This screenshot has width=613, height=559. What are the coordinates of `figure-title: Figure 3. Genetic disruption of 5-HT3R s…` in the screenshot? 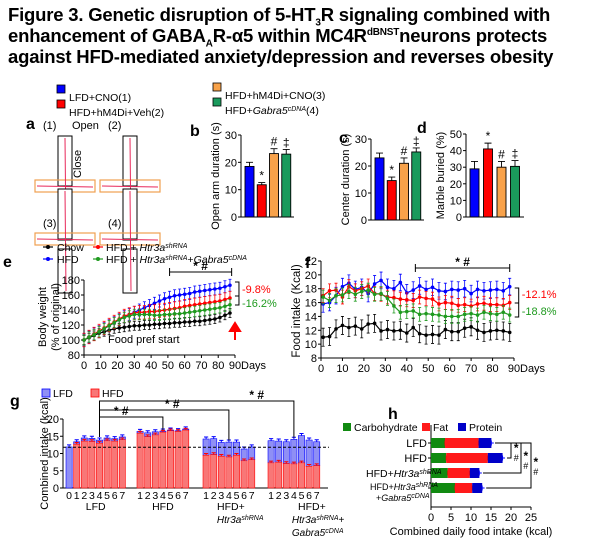 It's located at (281, 35).